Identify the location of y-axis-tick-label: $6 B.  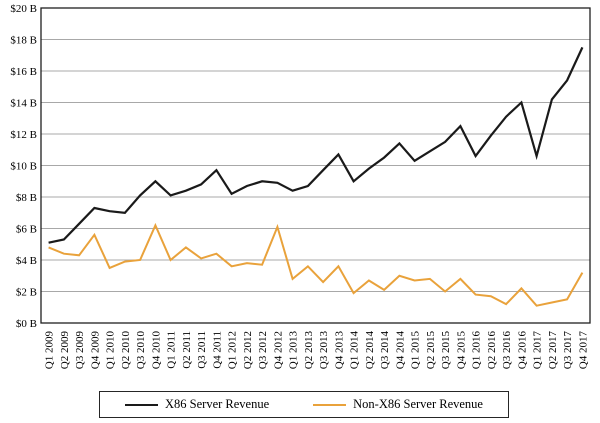
(26, 230).